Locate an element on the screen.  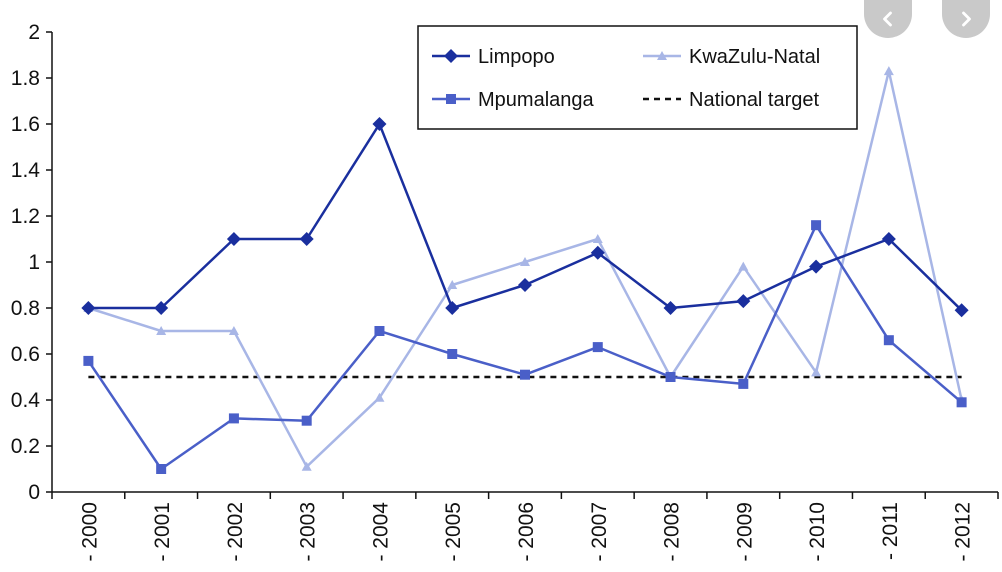
x-tick-label: - 2012 is located at coordinates (963, 532).